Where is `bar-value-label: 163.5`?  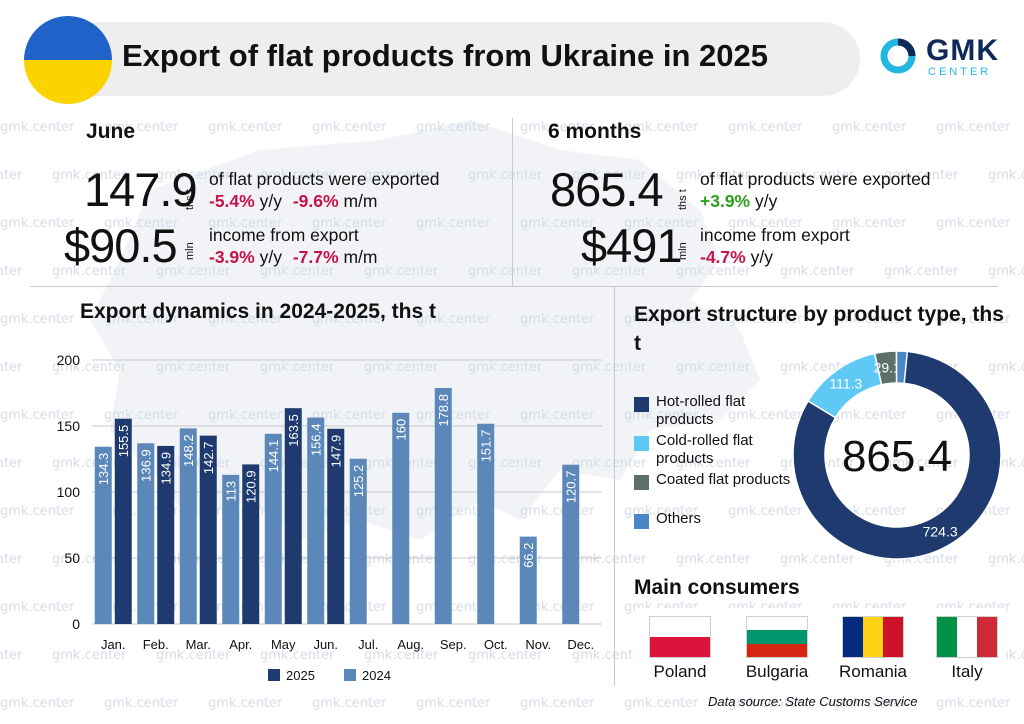
bar-value-label: 163.5 is located at coordinates (293, 430).